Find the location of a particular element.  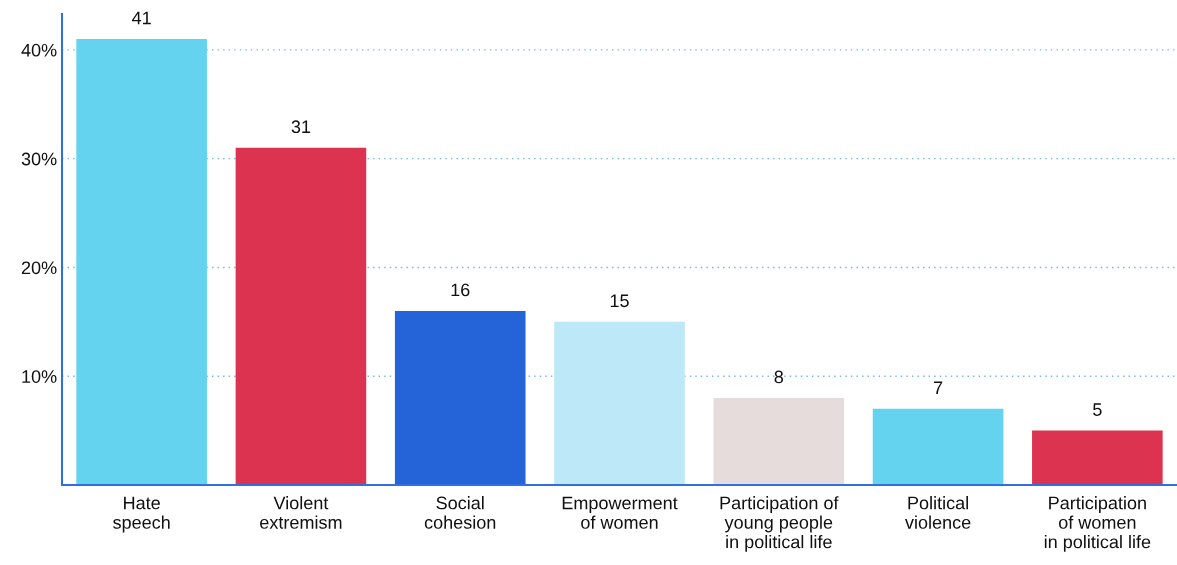

x-tick-label: Participation of women in political life is located at coordinates (1097, 524).